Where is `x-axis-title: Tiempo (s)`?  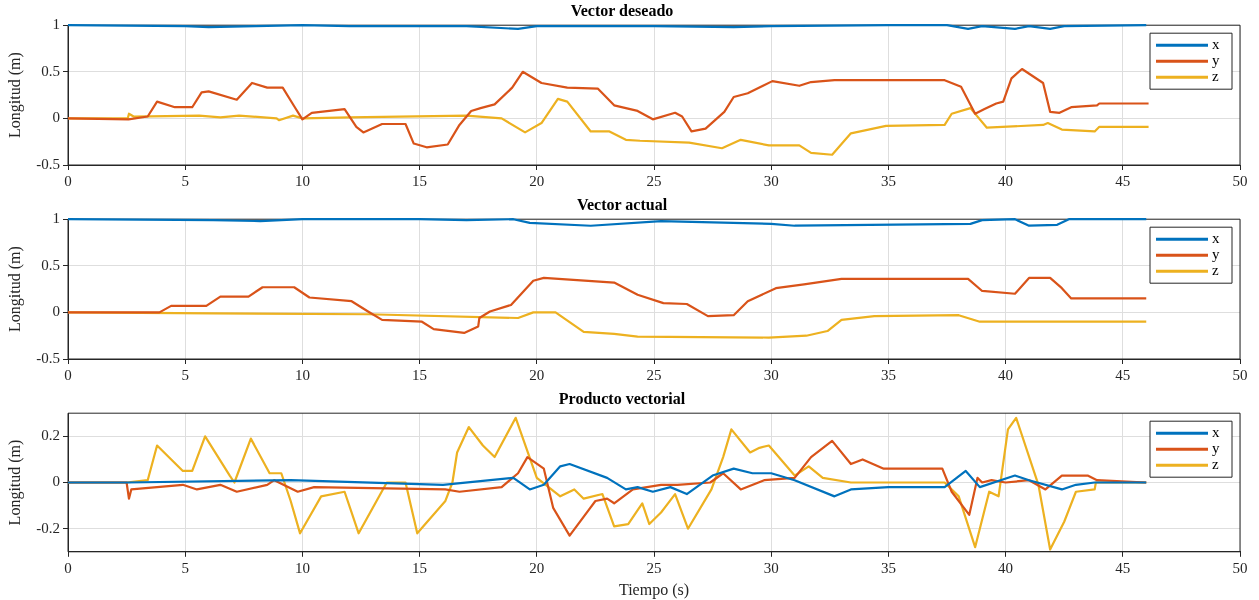 x-axis-title: Tiempo (s) is located at coordinates (654, 589).